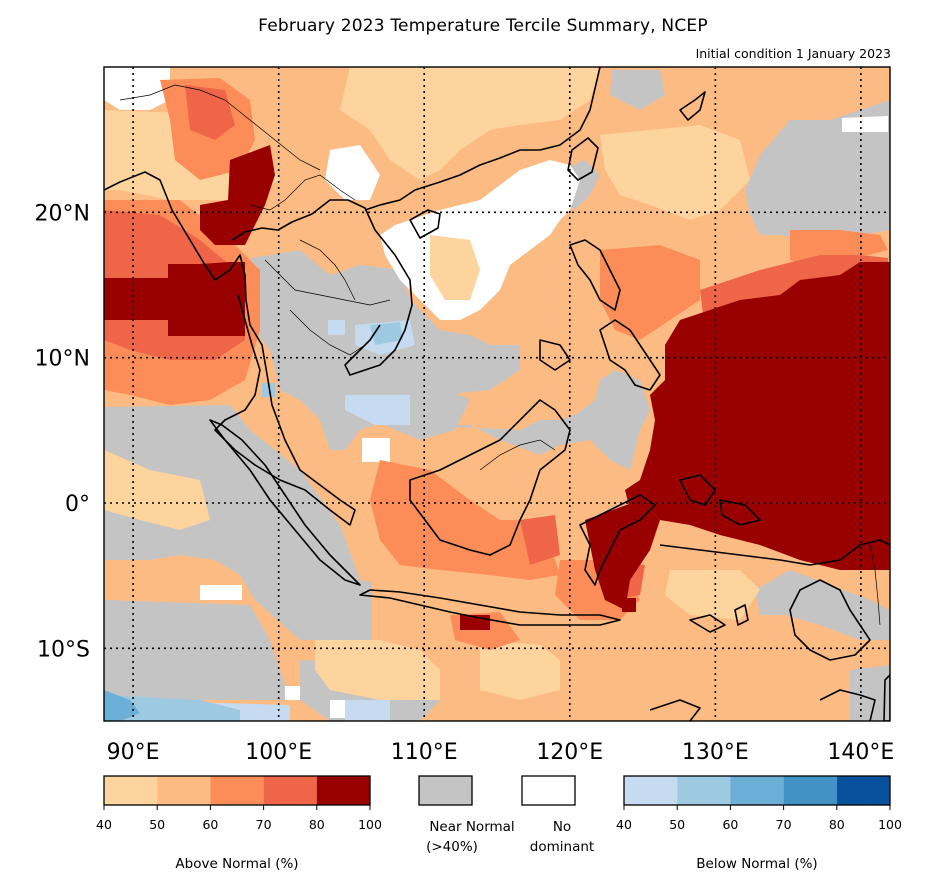 Image resolution: width=926 pixels, height=893 pixels. What do you see at coordinates (62, 359) in the screenshot?
I see `lat-tick-label: 10°N` at bounding box center [62, 359].